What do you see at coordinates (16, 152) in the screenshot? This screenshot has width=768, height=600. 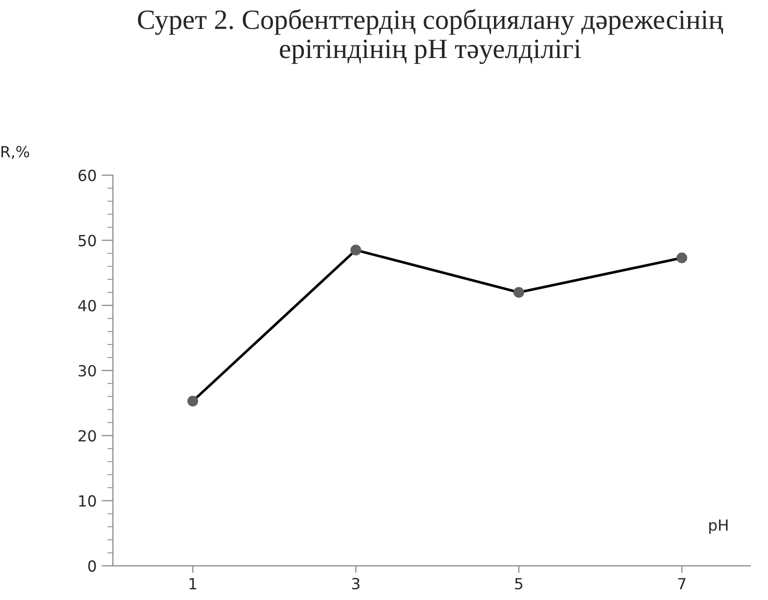 I see `y-axis-title: R,%` at bounding box center [16, 152].